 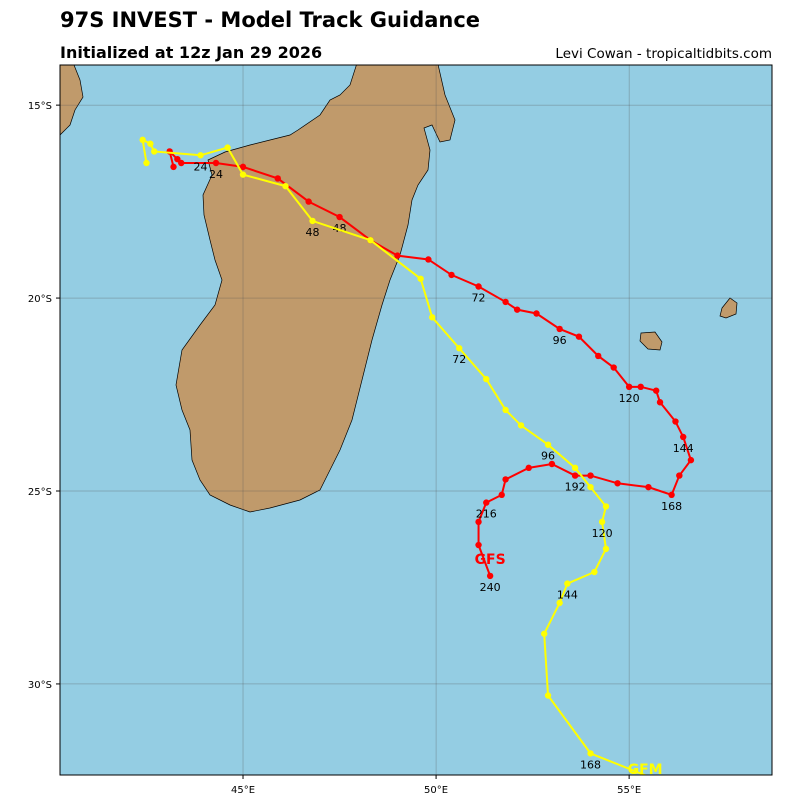 What do you see at coordinates (683, 448) in the screenshot?
I see `hour-label: 144` at bounding box center [683, 448].